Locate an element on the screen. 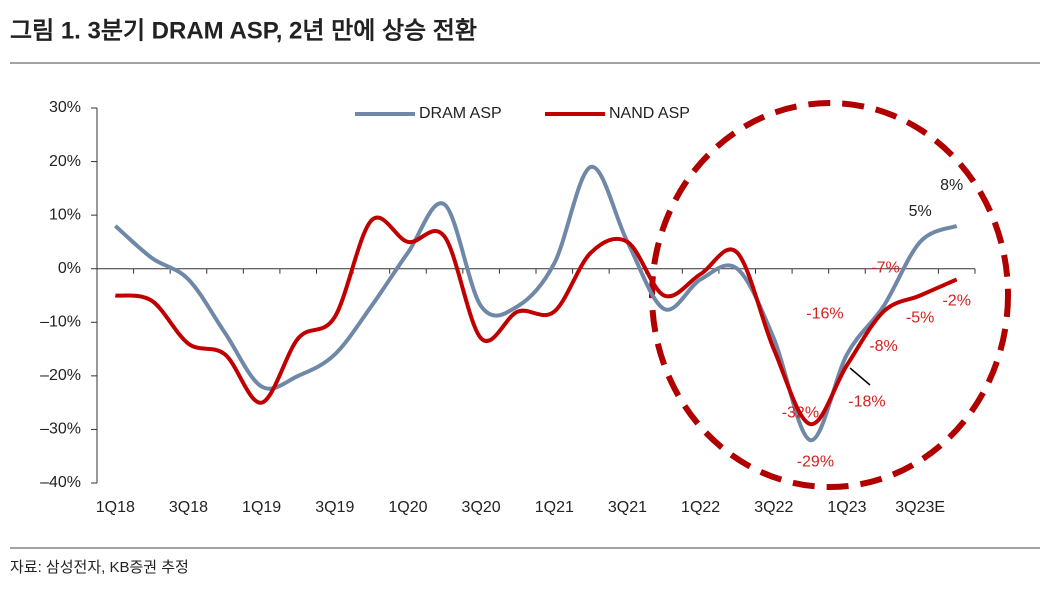 The width and height of the screenshot is (1056, 592). y-tick-label: –30% is located at coordinates (60, 429).